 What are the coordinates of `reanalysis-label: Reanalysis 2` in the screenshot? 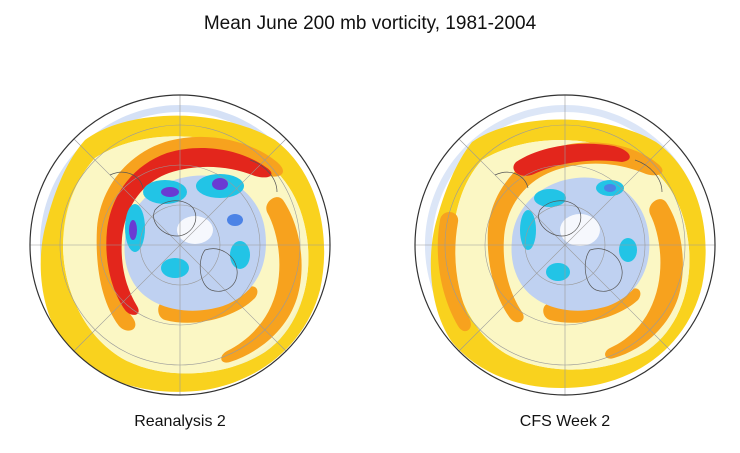 It's located at (180, 421).